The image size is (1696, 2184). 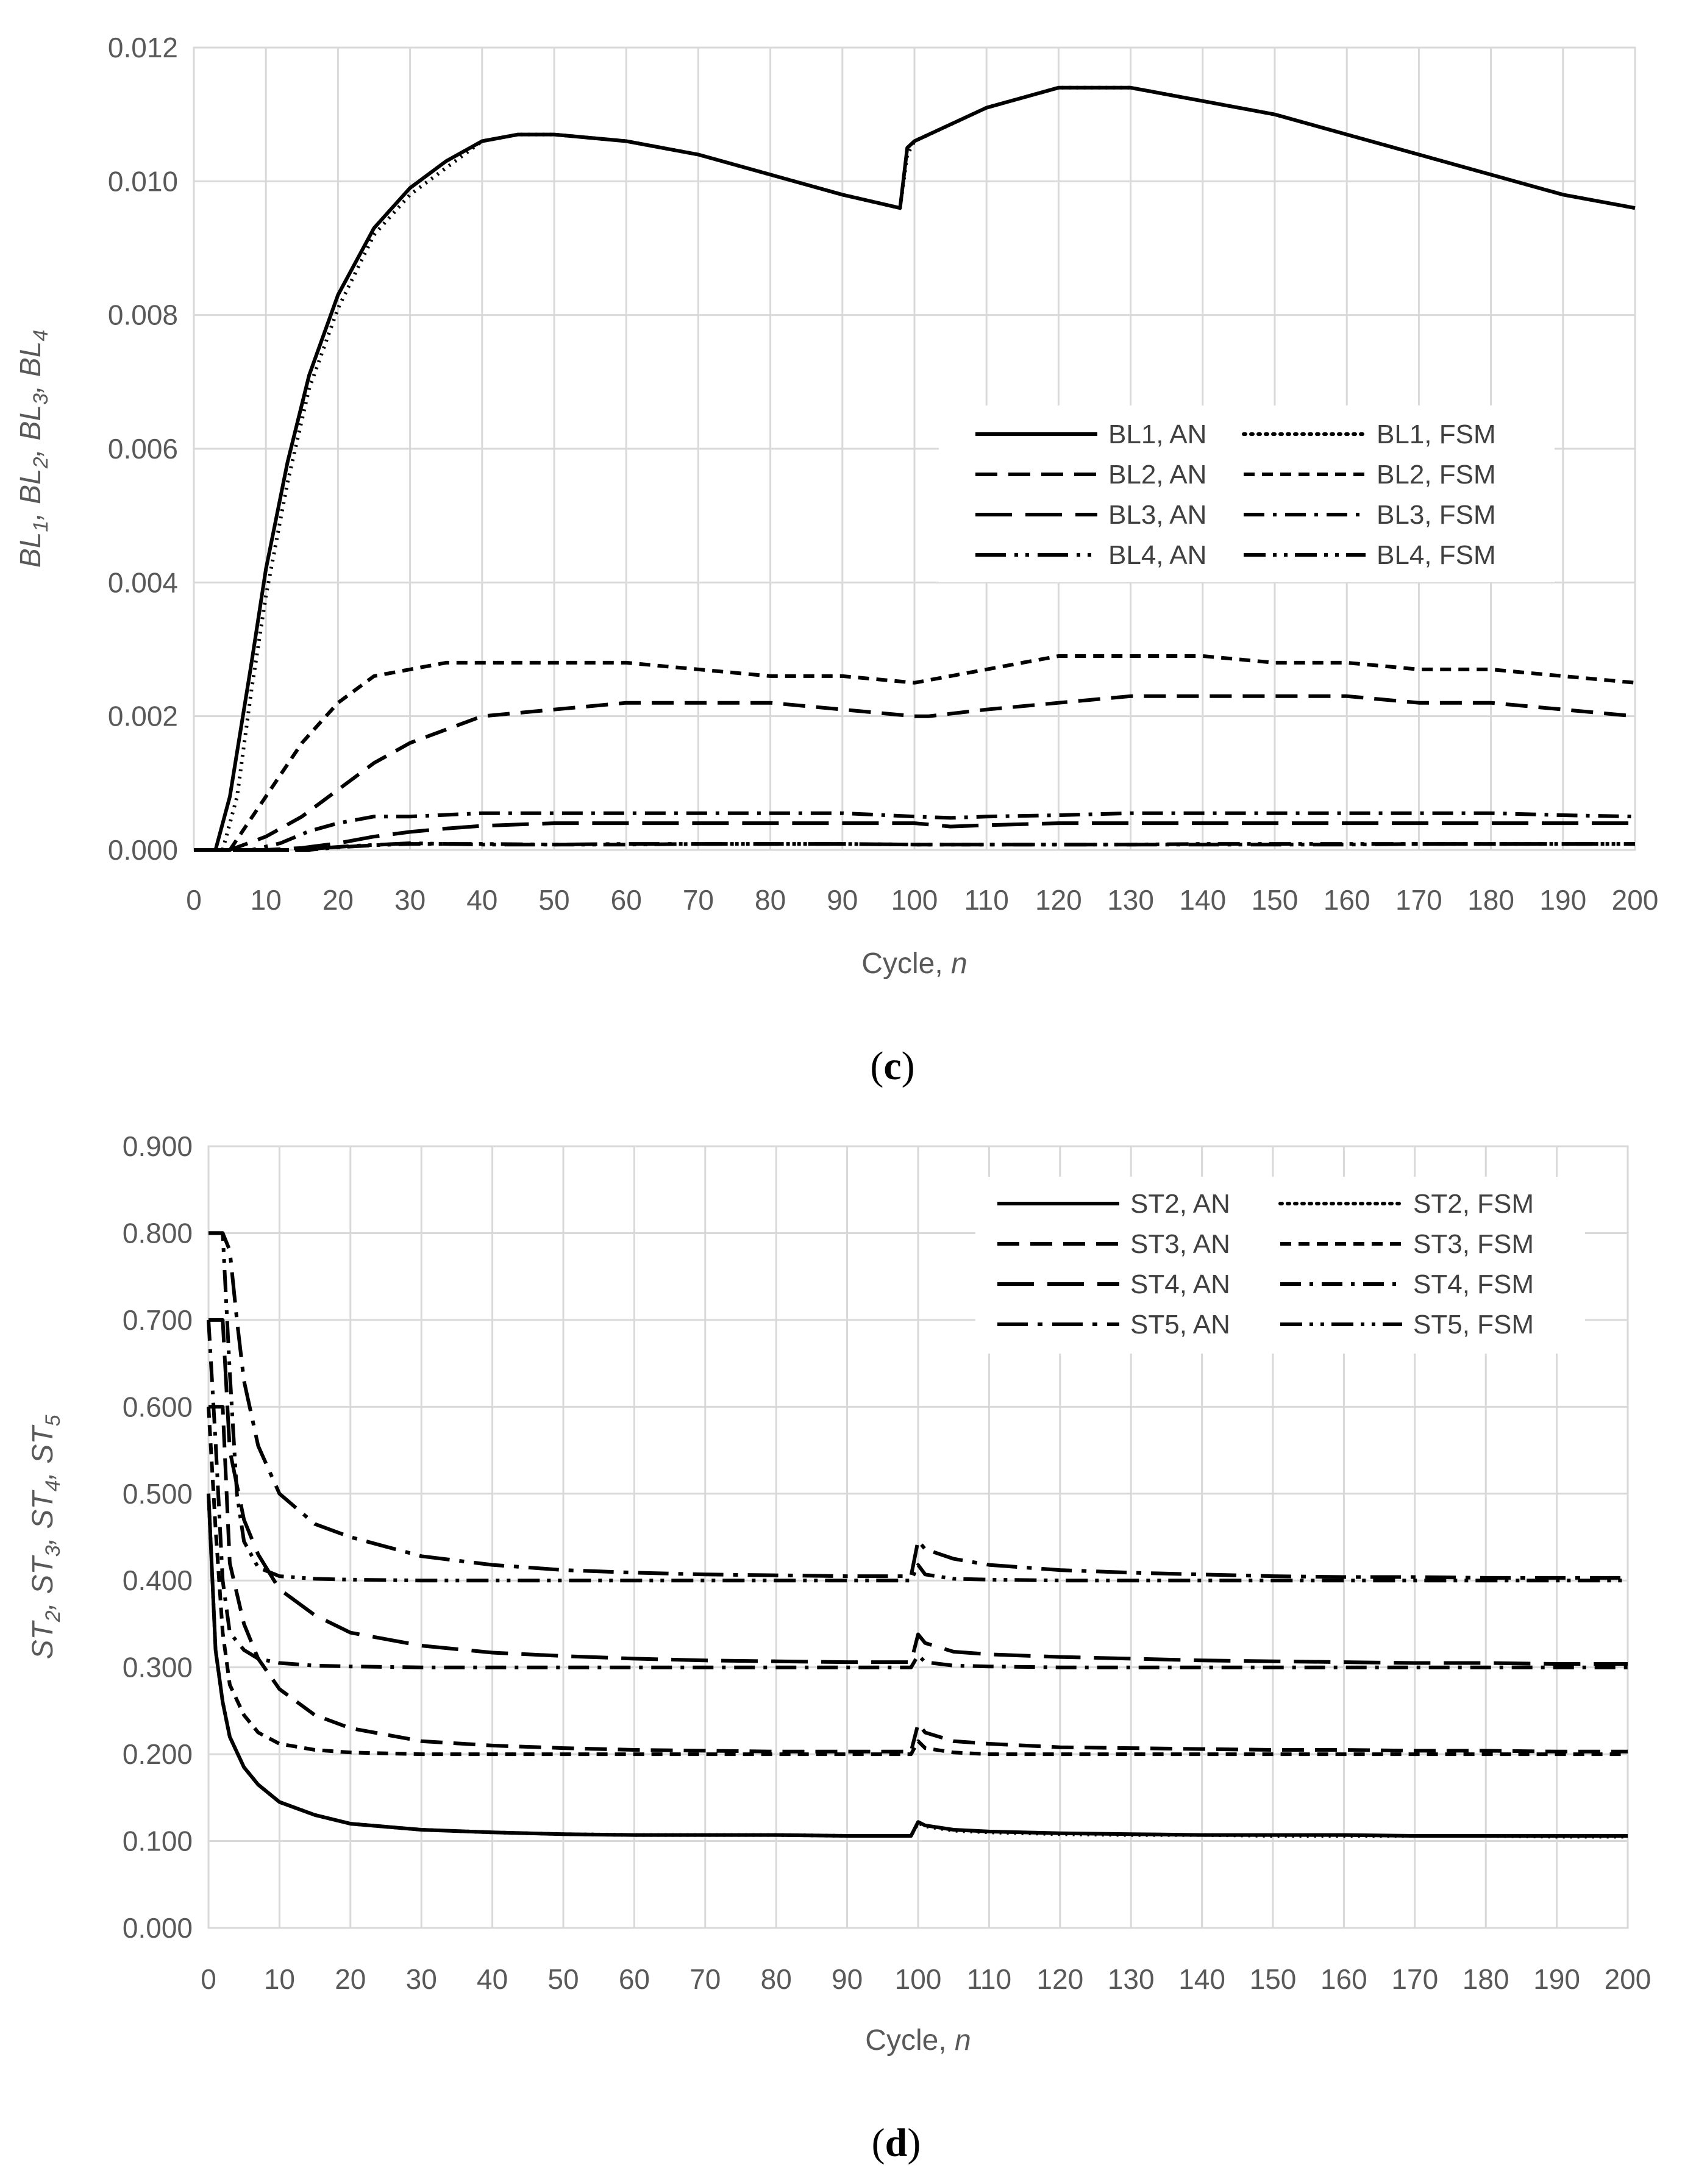 I want to click on panel-label: (c), so click(x=892, y=1066).